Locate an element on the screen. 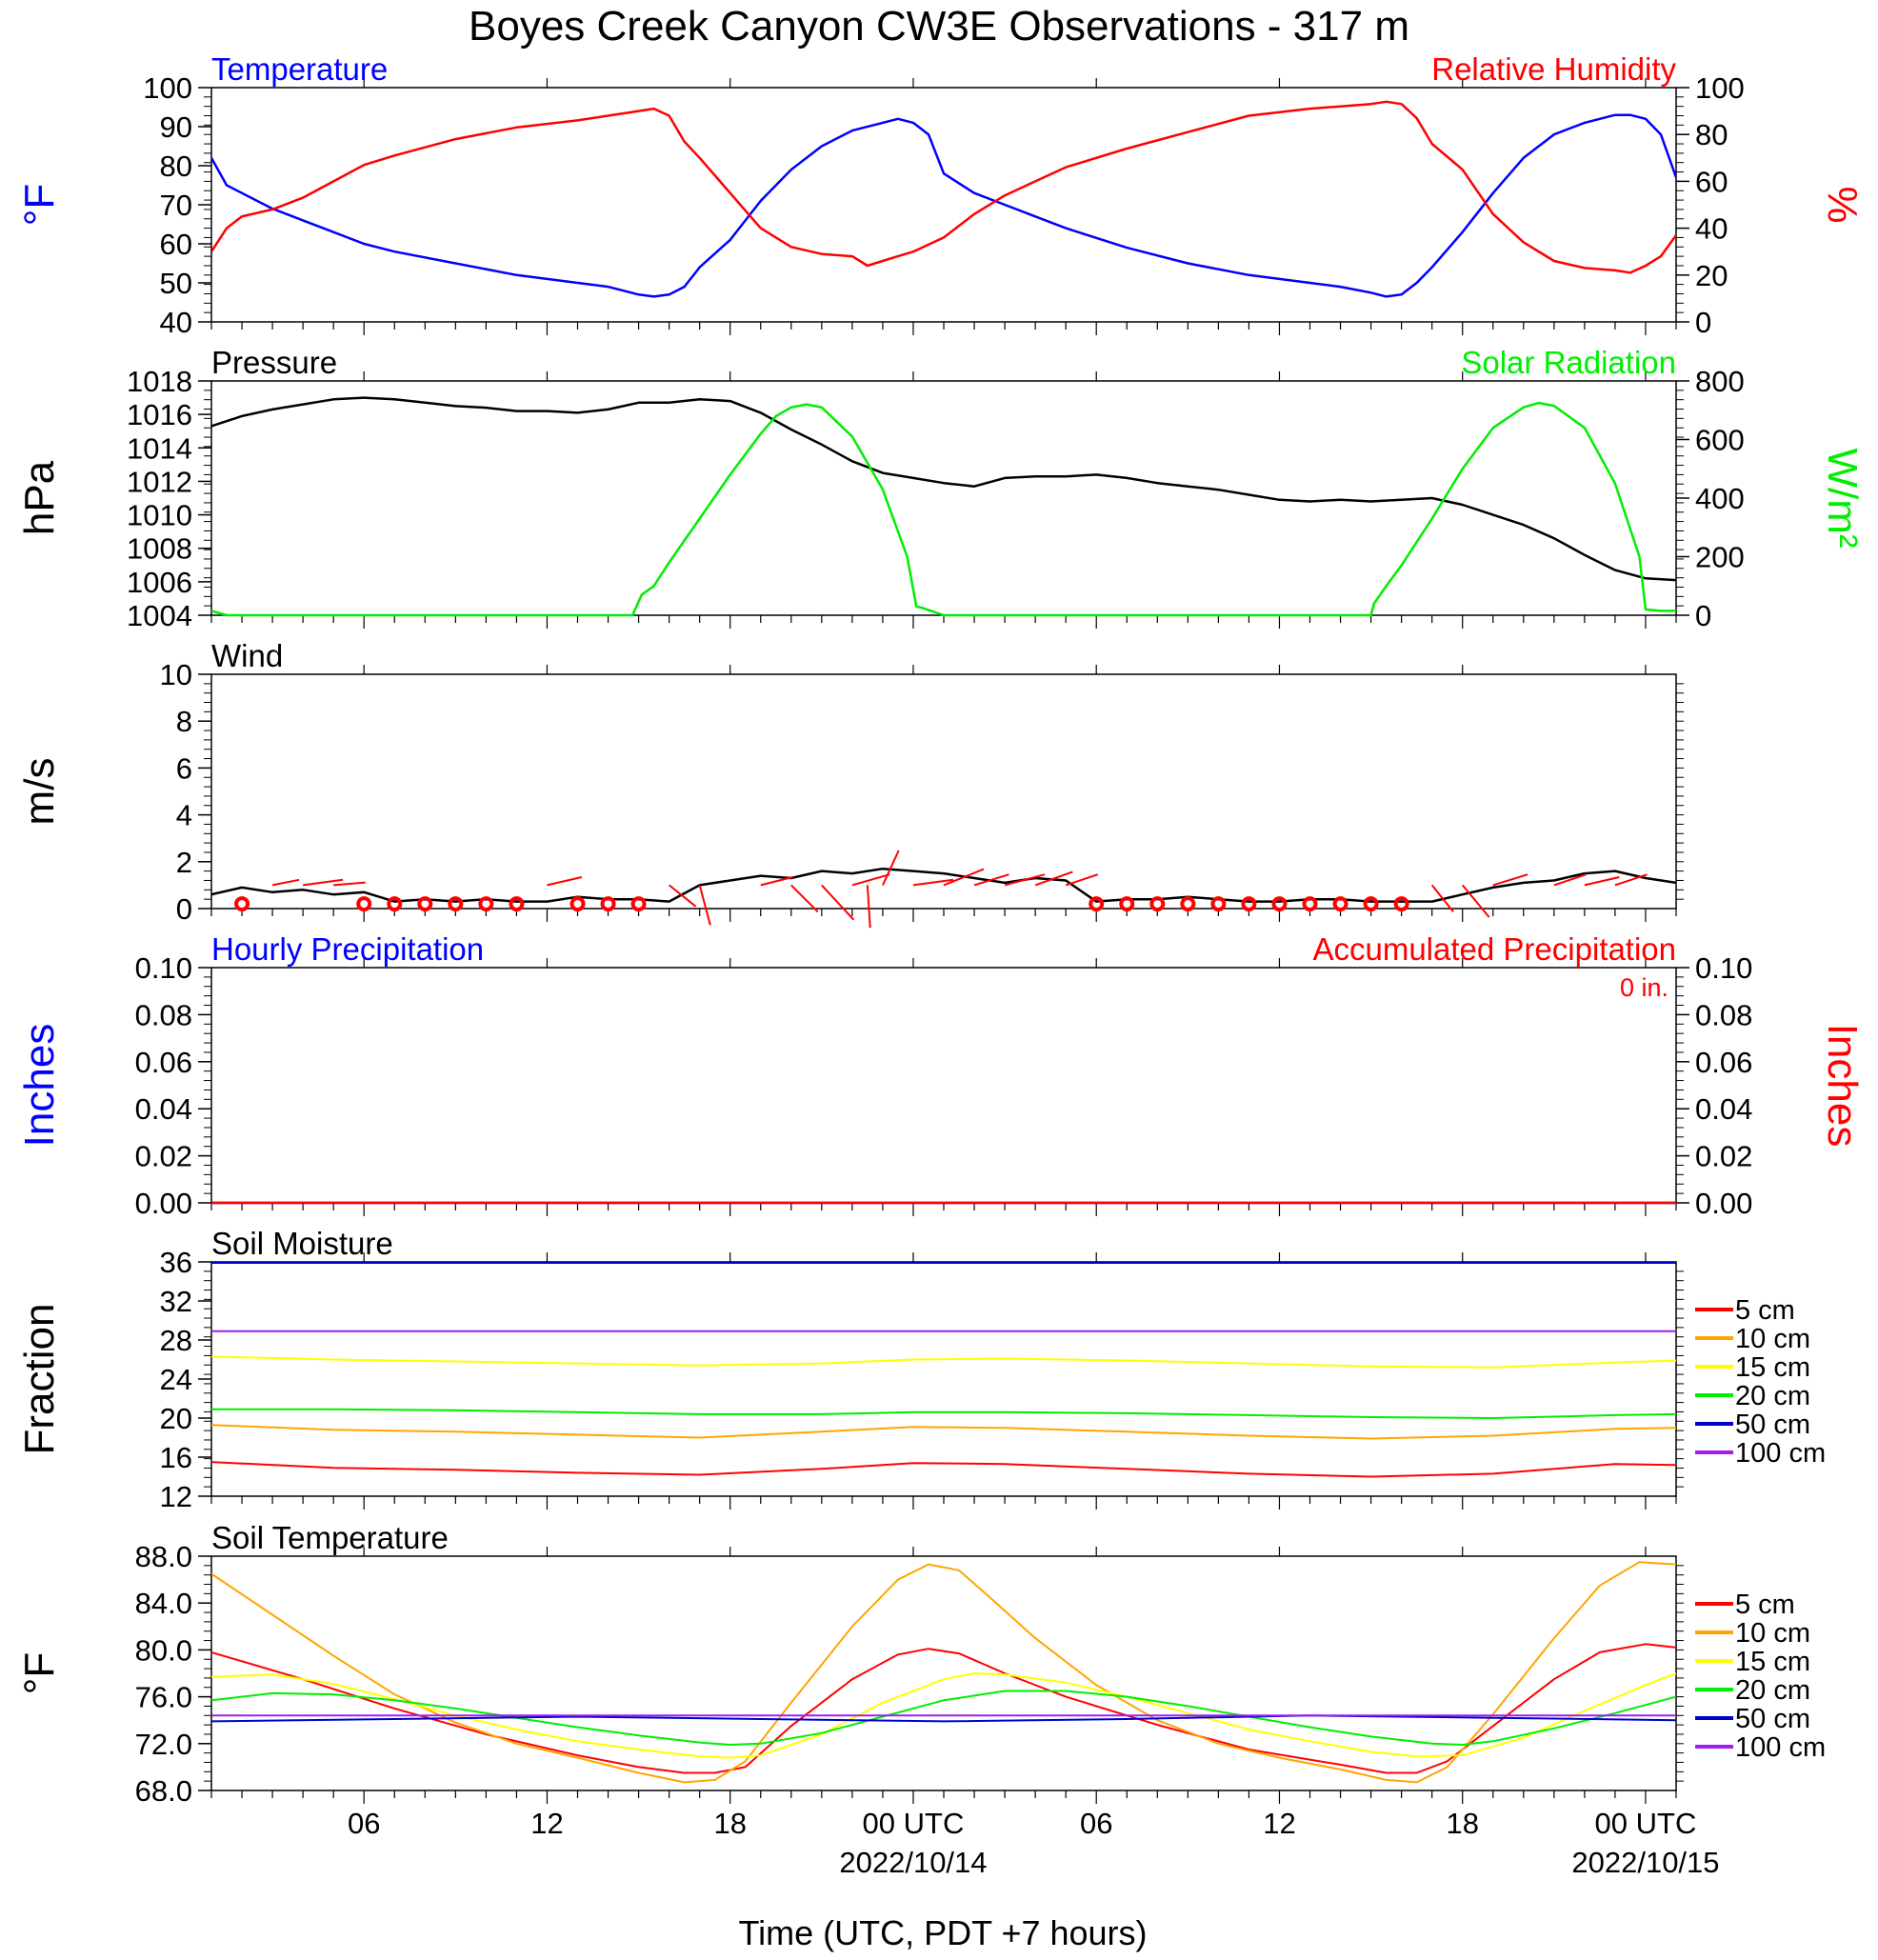 The width and height of the screenshot is (1878, 1960). y-left-tick-label: 90 is located at coordinates (176, 127).